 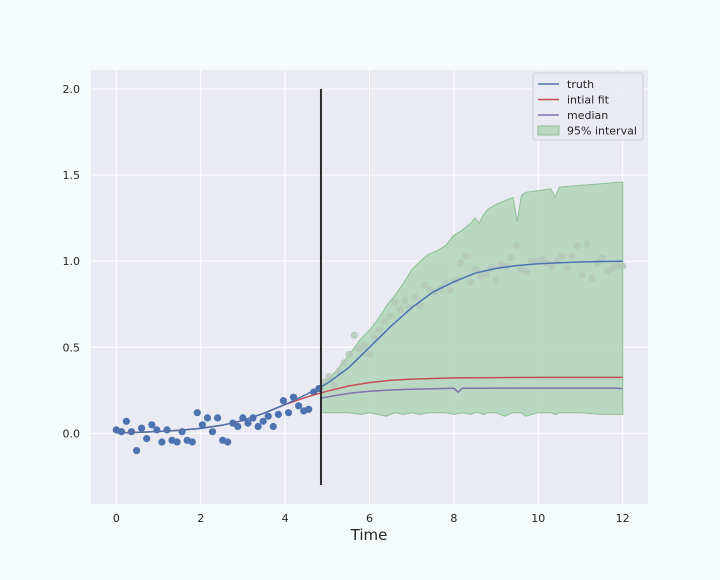 What do you see at coordinates (471, 393) in the screenshot?
I see `series-line-median` at bounding box center [471, 393].